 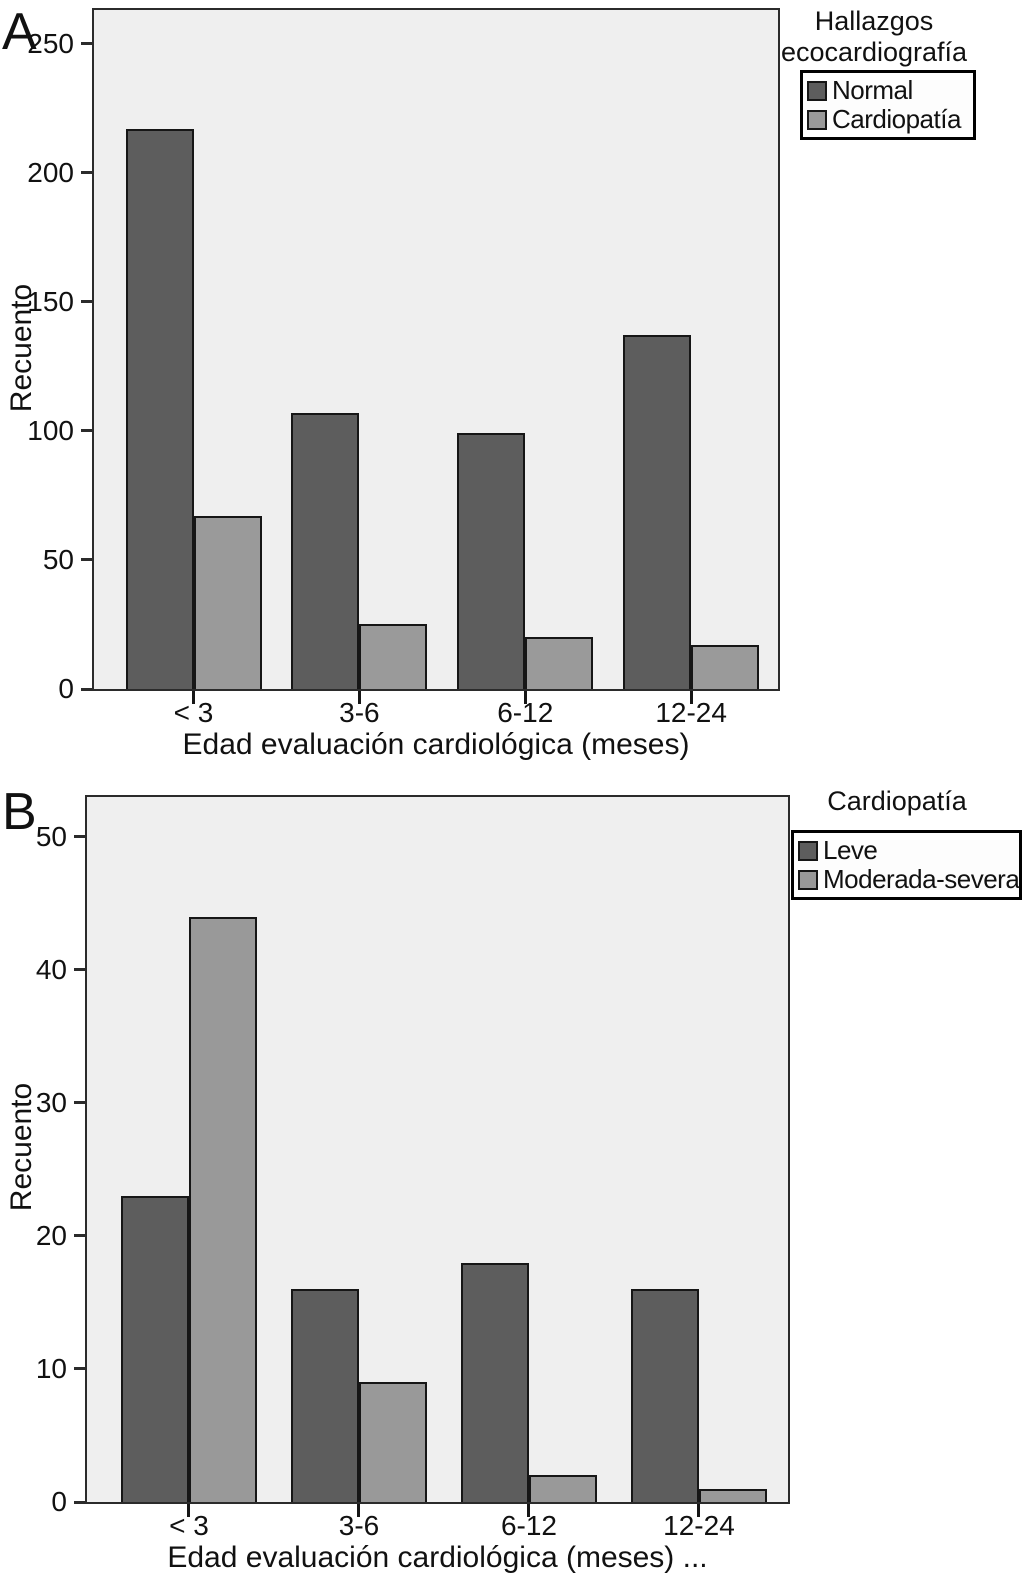 I want to click on y-tick-label: 10, so click(x=51, y=1368).